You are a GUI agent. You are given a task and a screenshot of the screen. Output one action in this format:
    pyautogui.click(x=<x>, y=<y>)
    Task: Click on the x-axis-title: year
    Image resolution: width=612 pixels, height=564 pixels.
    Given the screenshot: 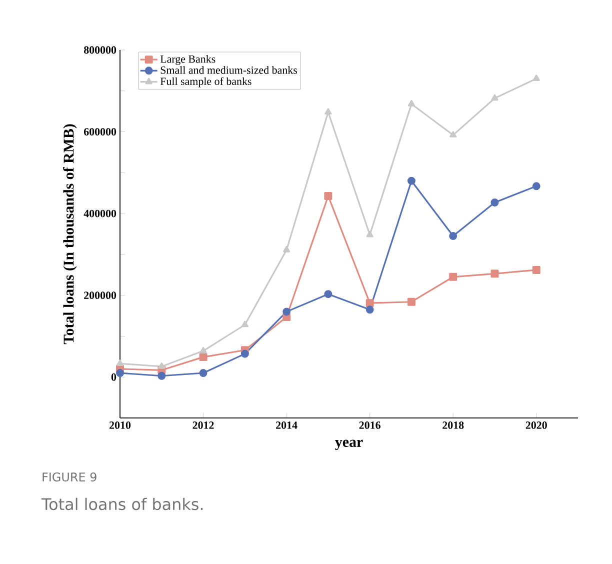 What is the action you would take?
    pyautogui.click(x=349, y=445)
    